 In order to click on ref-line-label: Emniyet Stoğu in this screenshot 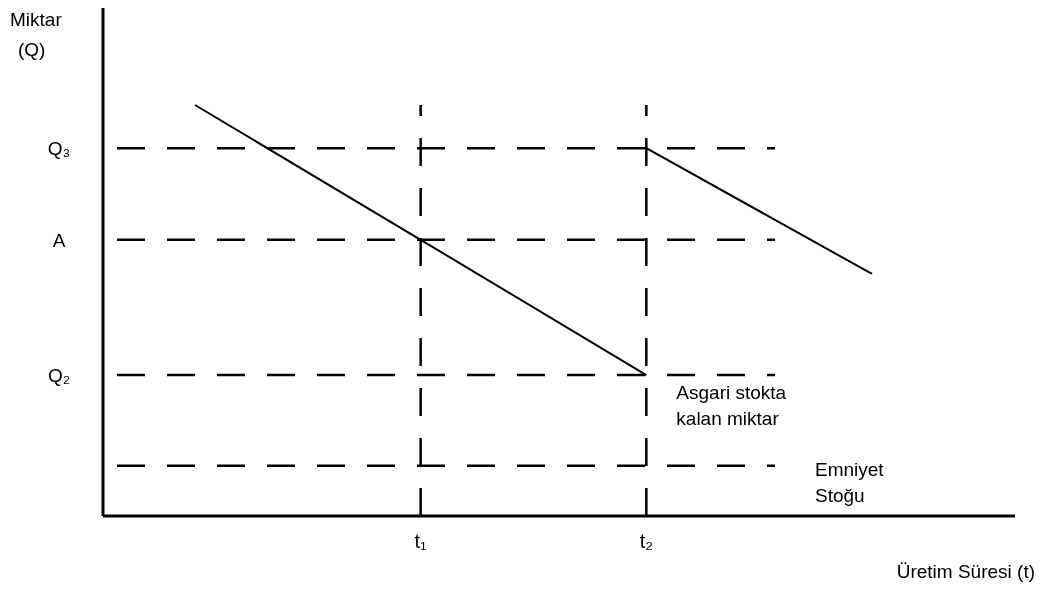, I will do `click(850, 482)`.